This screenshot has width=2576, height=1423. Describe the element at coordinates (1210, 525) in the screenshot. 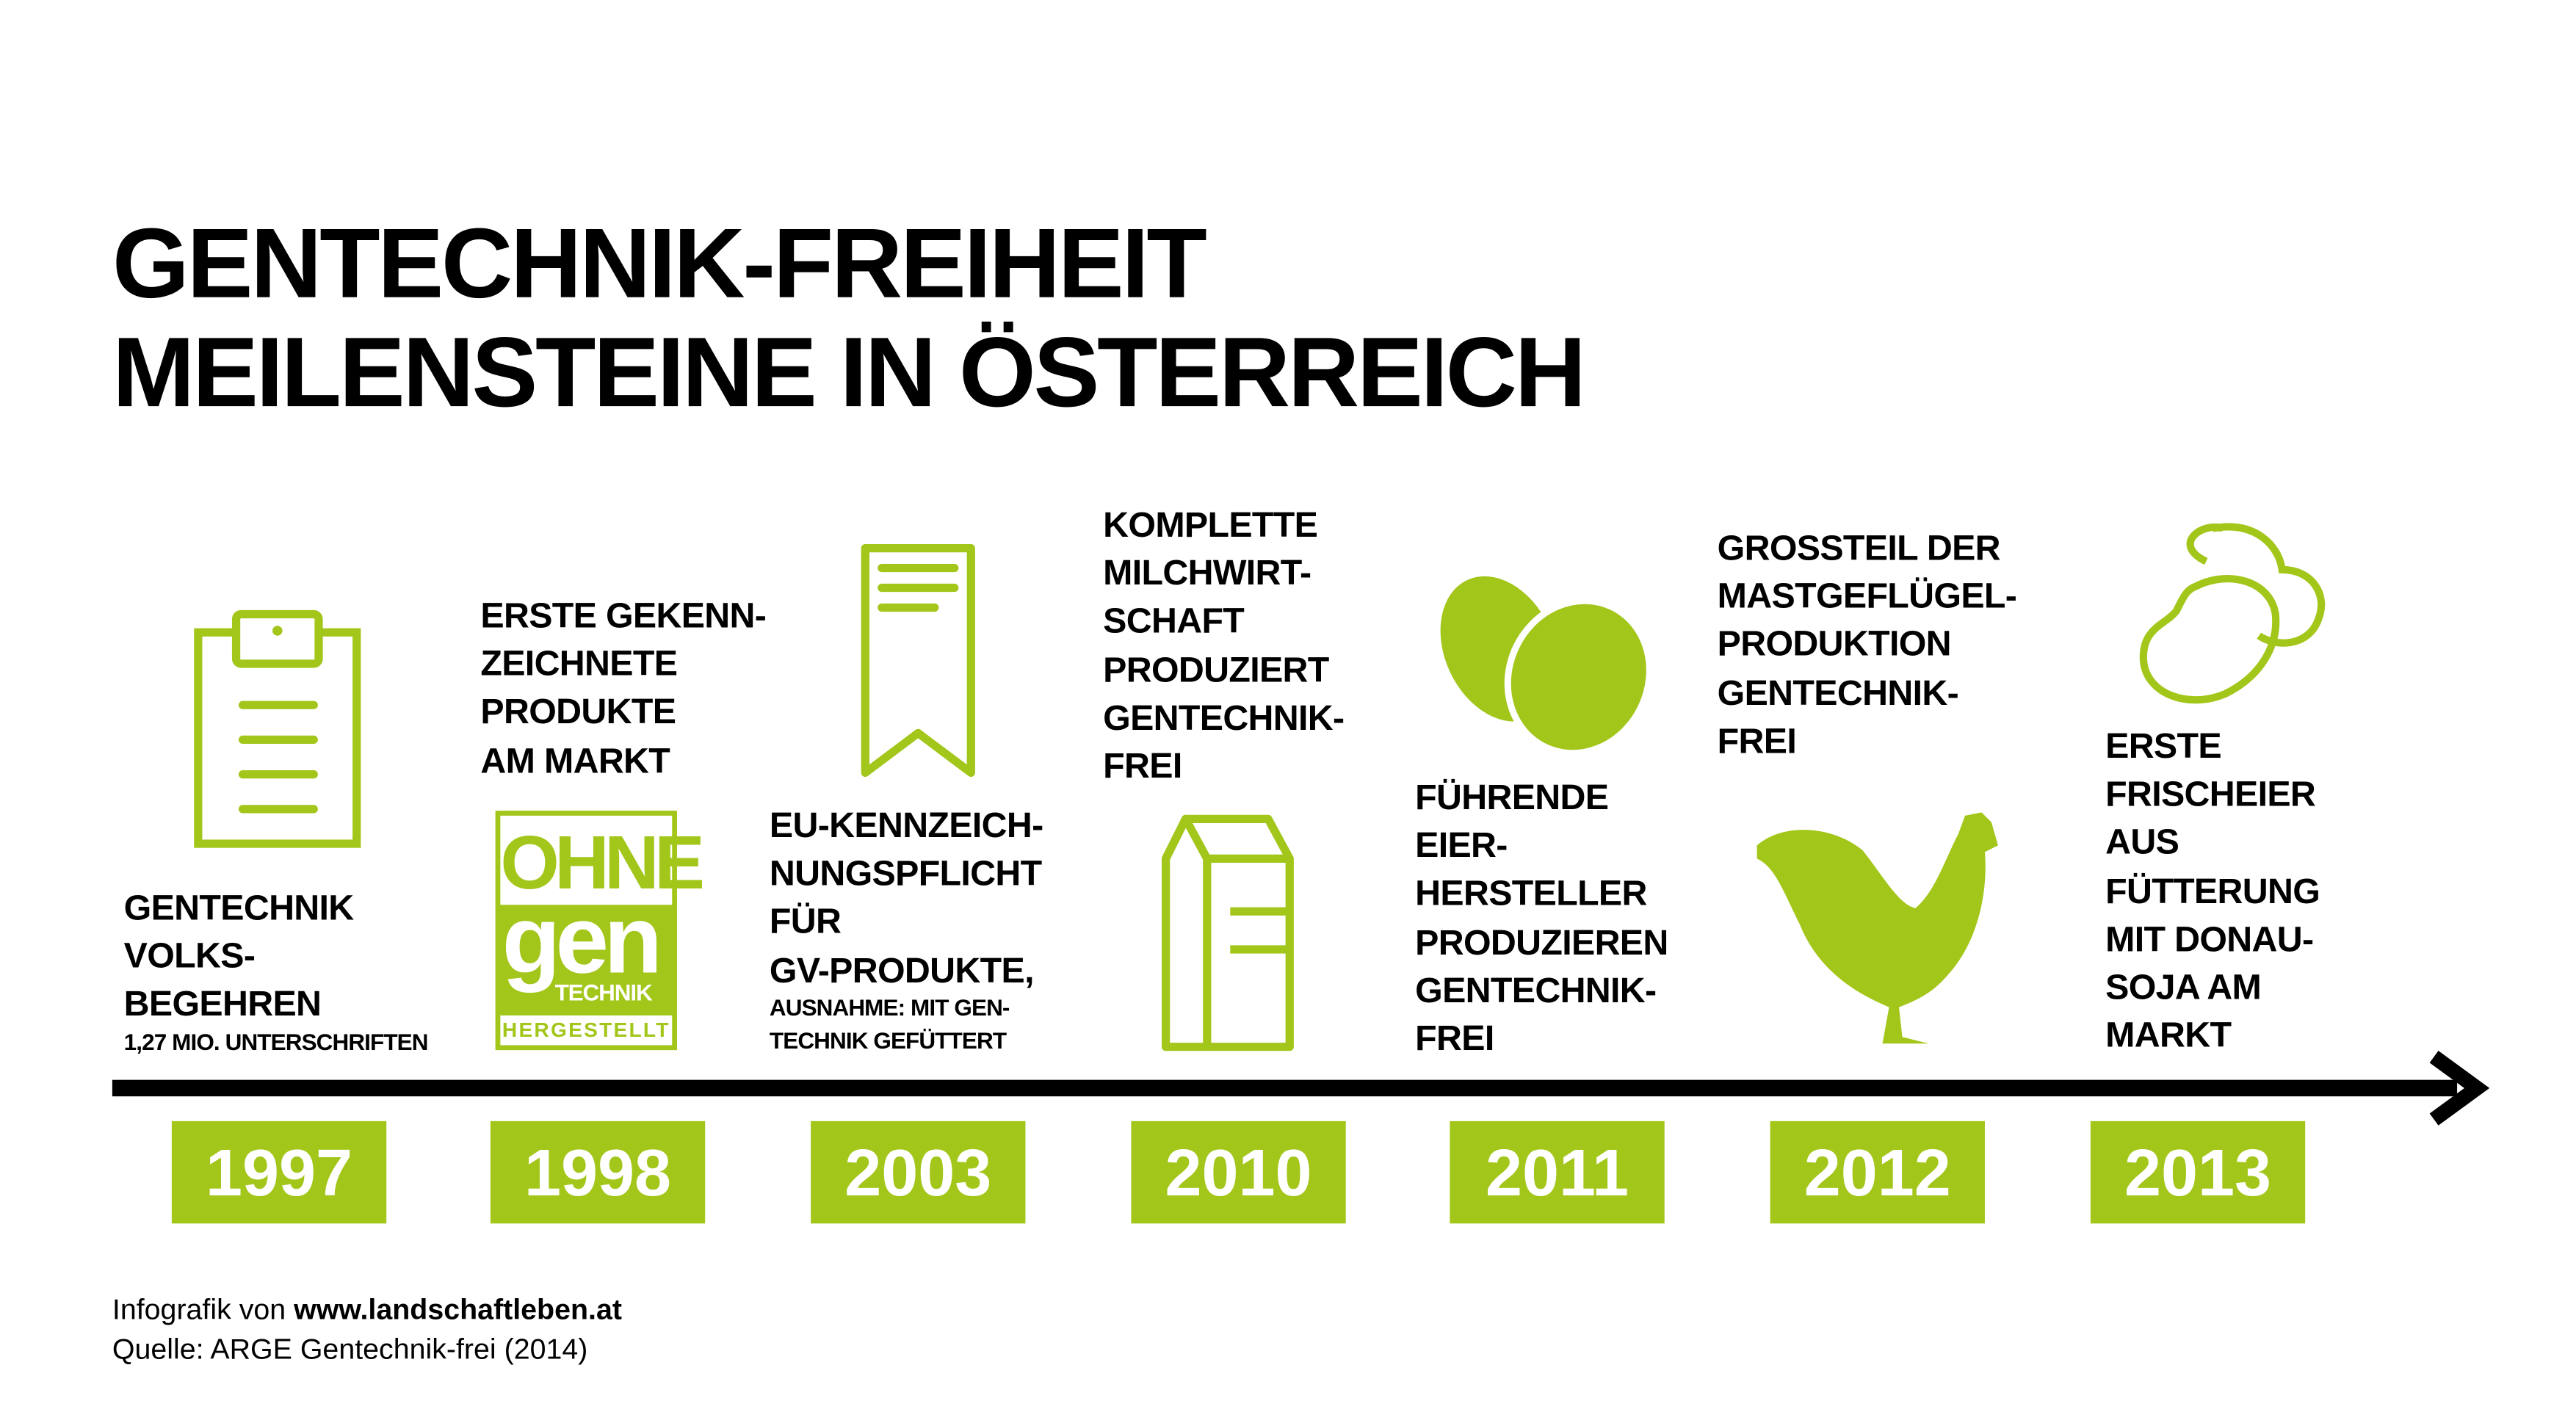

I see `text-line: KOMPLETTE` at that location.